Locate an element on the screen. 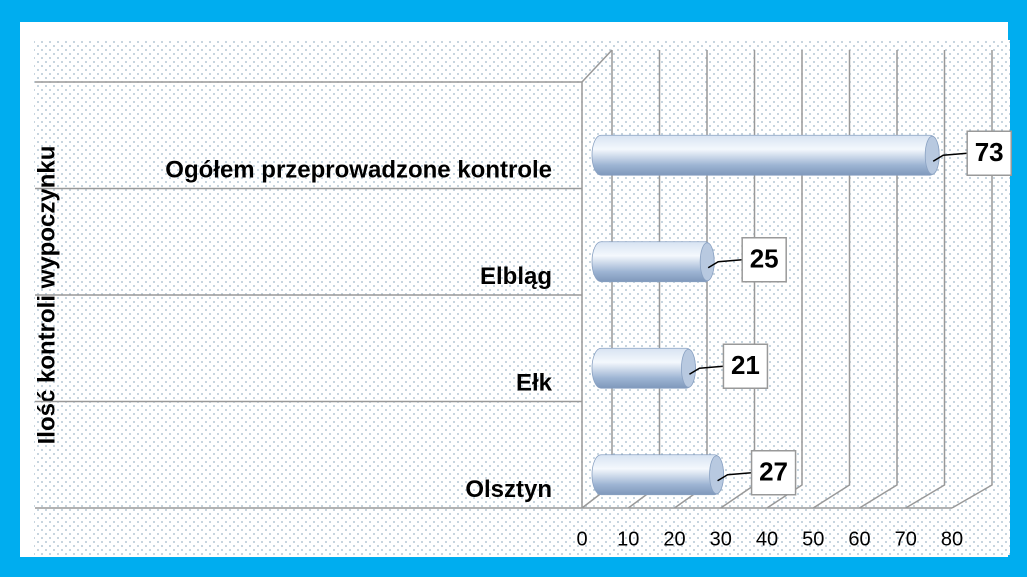 This screenshot has height=577, width=1027. x-tick-label: 0 is located at coordinates (581, 539).